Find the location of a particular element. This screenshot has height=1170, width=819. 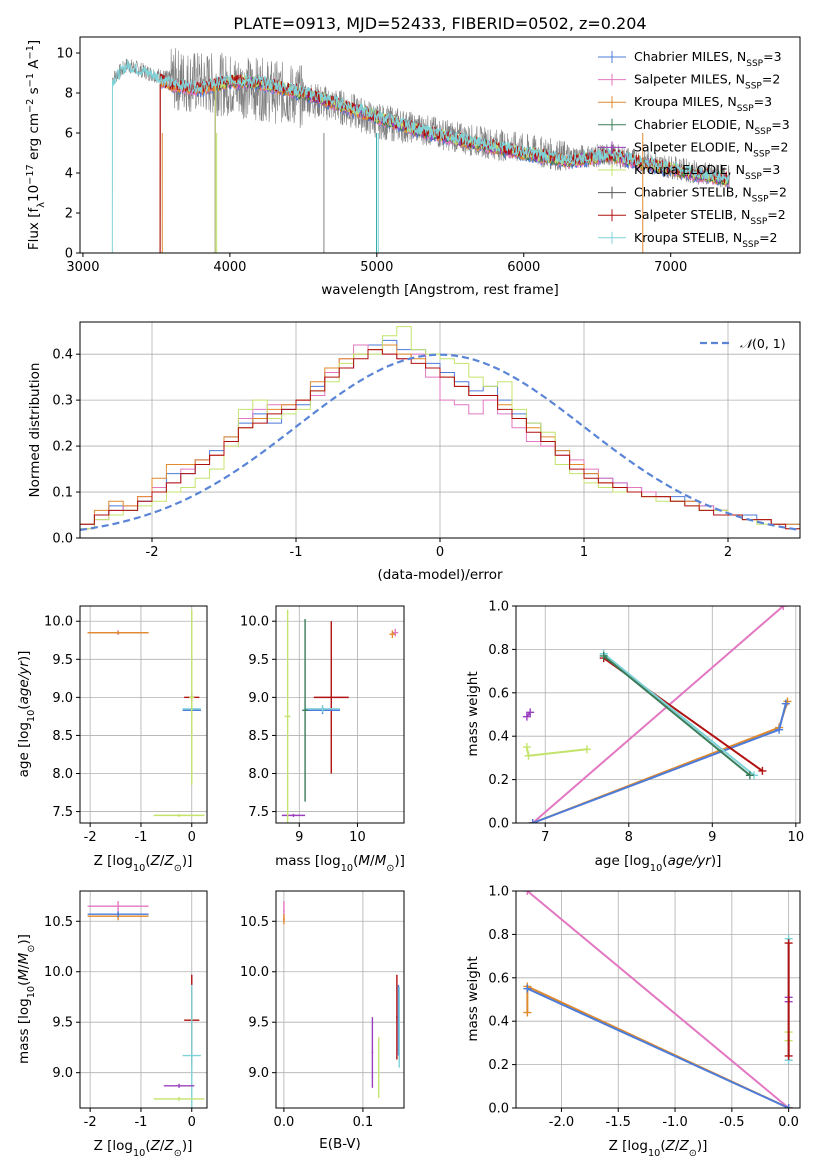

legend-label-8: Kroupa STELIB, NSSP=2 is located at coordinates (706, 240).